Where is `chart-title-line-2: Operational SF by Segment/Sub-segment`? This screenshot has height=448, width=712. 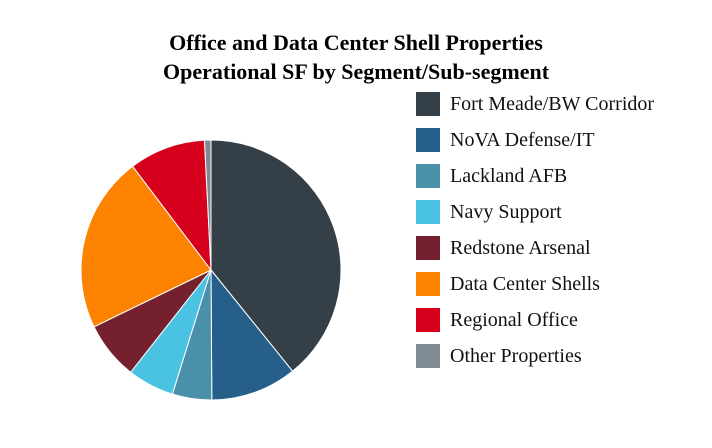 chart-title-line-2: Operational SF by Segment/Sub-segment is located at coordinates (356, 71).